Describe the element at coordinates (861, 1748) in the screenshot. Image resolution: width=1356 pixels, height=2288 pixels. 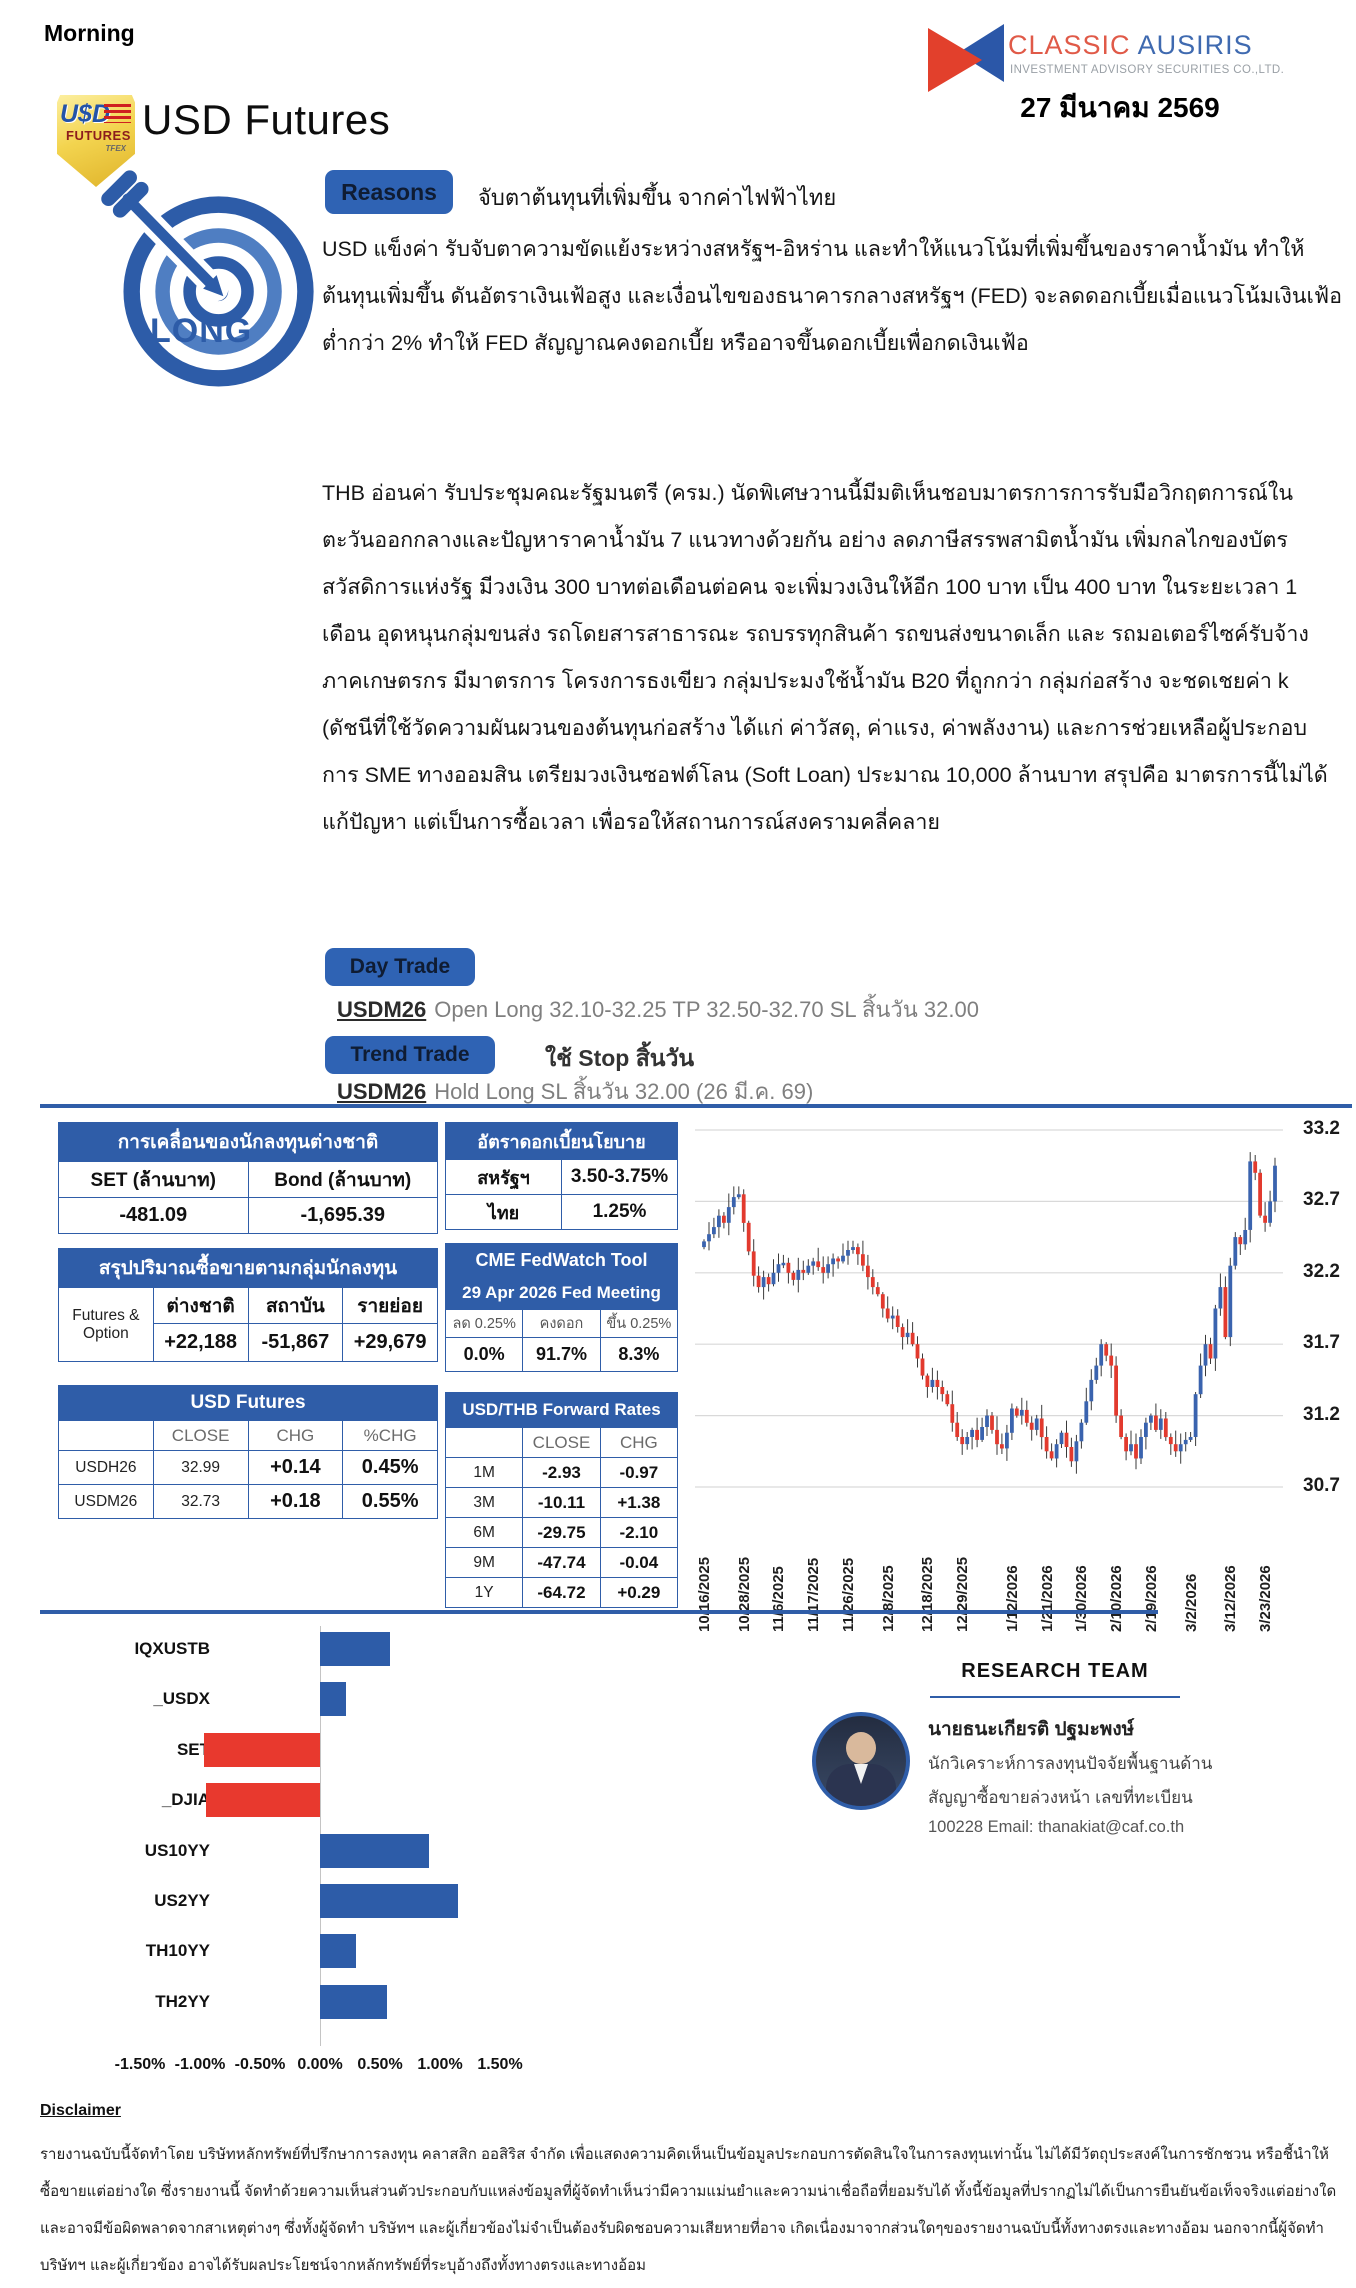
I see `analyst-photo-face` at that location.